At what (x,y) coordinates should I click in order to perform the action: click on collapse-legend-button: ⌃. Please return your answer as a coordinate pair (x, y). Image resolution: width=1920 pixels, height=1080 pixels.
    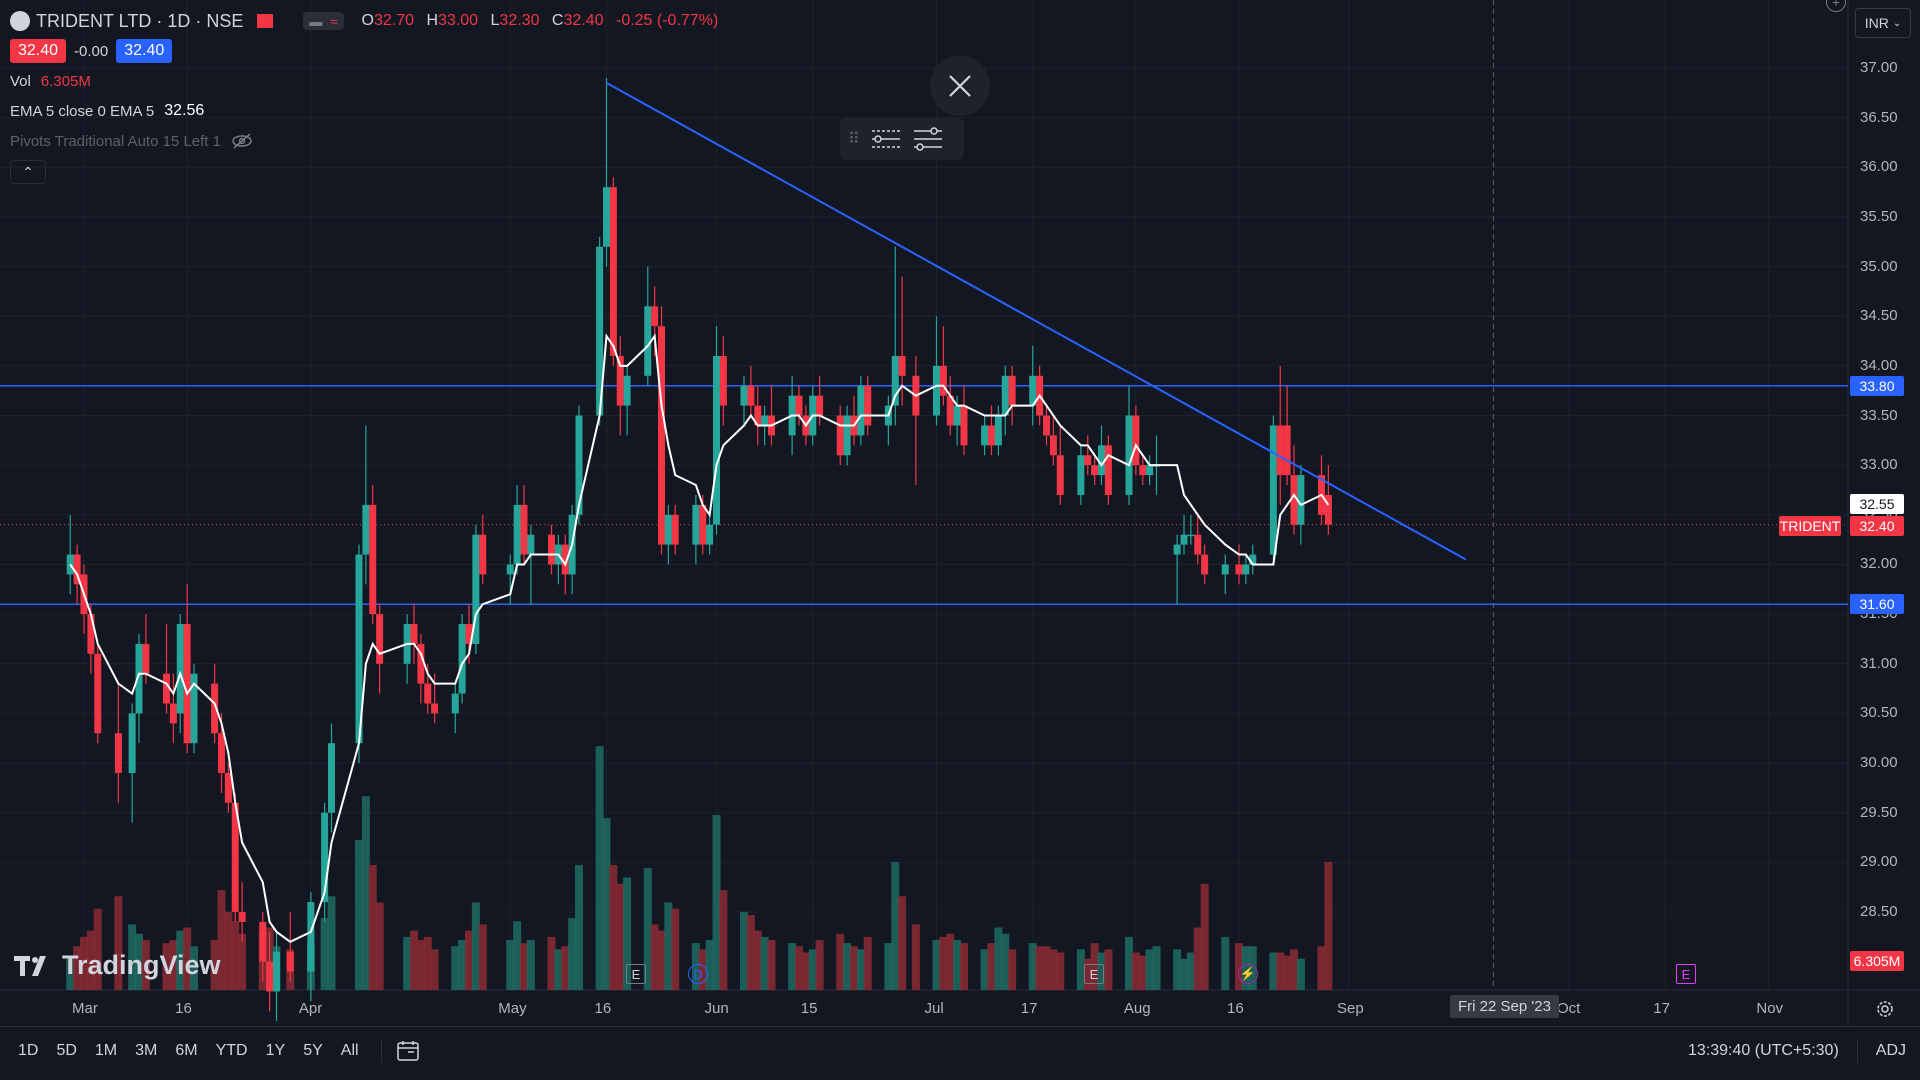
    Looking at the image, I should click on (28, 172).